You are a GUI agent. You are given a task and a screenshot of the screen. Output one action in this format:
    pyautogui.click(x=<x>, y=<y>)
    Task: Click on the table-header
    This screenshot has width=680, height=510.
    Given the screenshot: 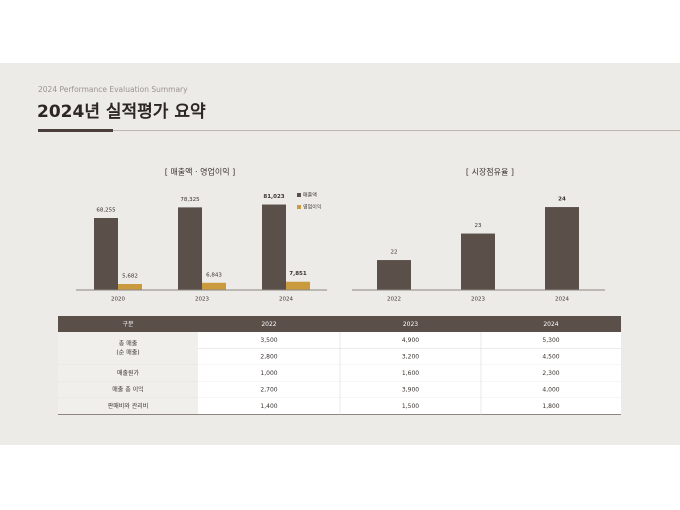 What is the action you would take?
    pyautogui.click(x=339, y=324)
    